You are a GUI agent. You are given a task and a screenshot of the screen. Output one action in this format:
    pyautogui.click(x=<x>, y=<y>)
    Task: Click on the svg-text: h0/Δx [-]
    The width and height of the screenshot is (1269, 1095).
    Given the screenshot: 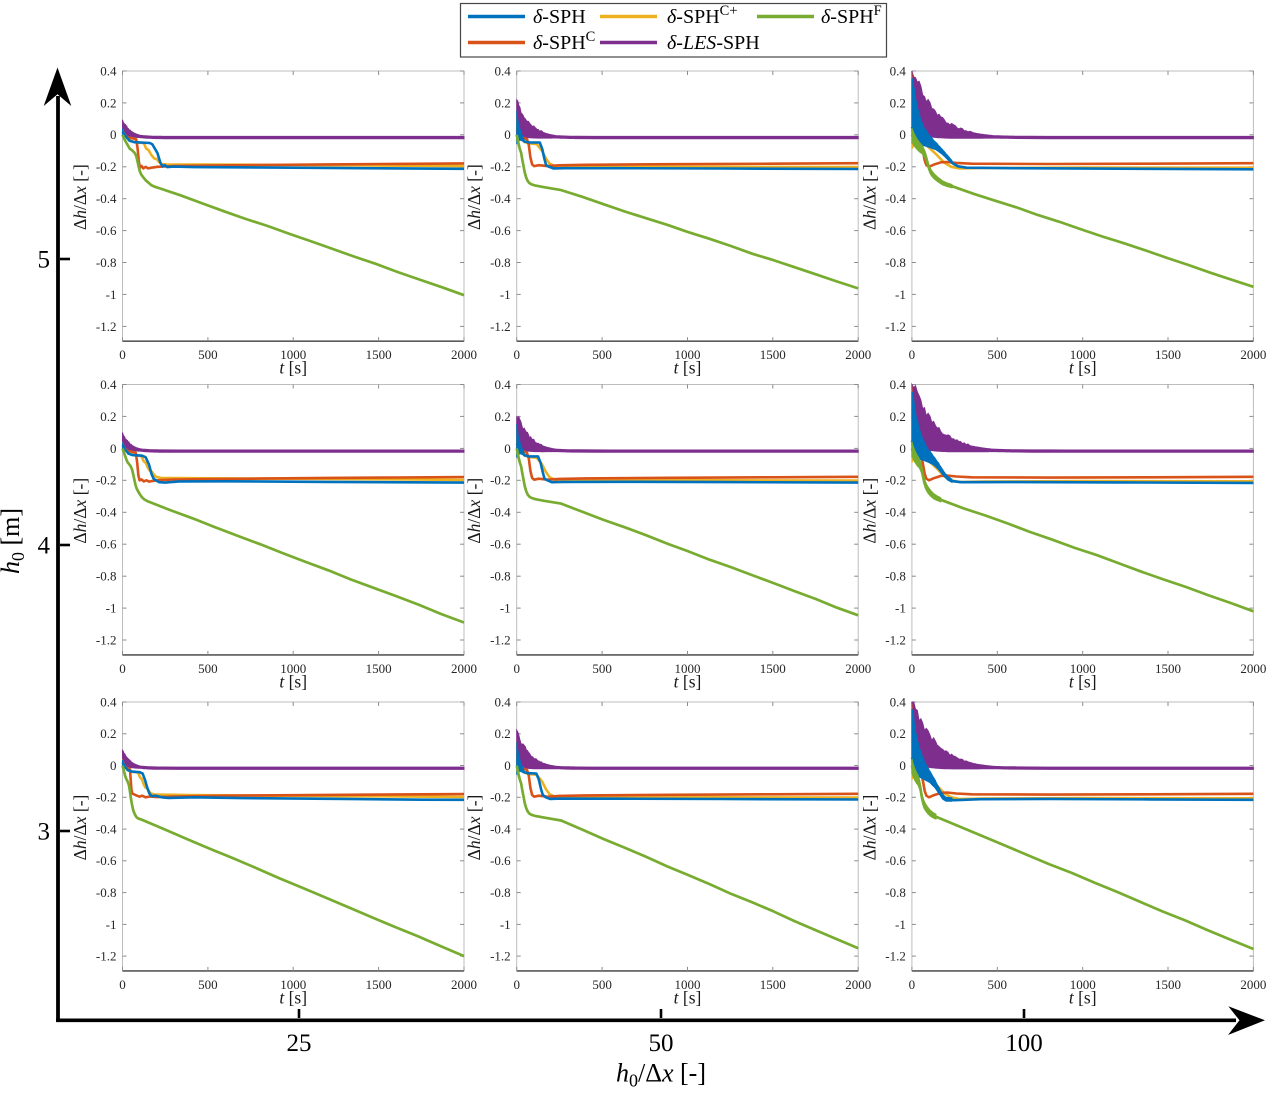 What is the action you would take?
    pyautogui.click(x=661, y=1075)
    